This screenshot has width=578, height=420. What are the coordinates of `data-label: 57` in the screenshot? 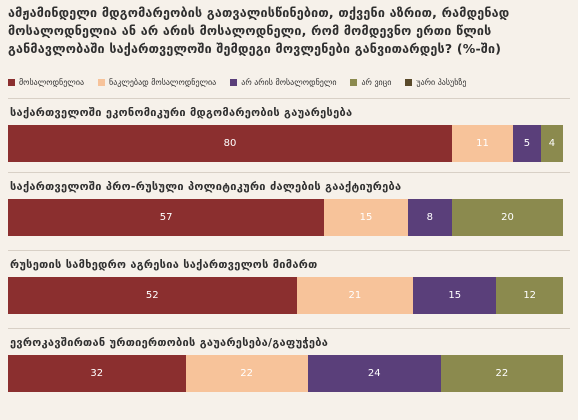 It's located at (166, 217).